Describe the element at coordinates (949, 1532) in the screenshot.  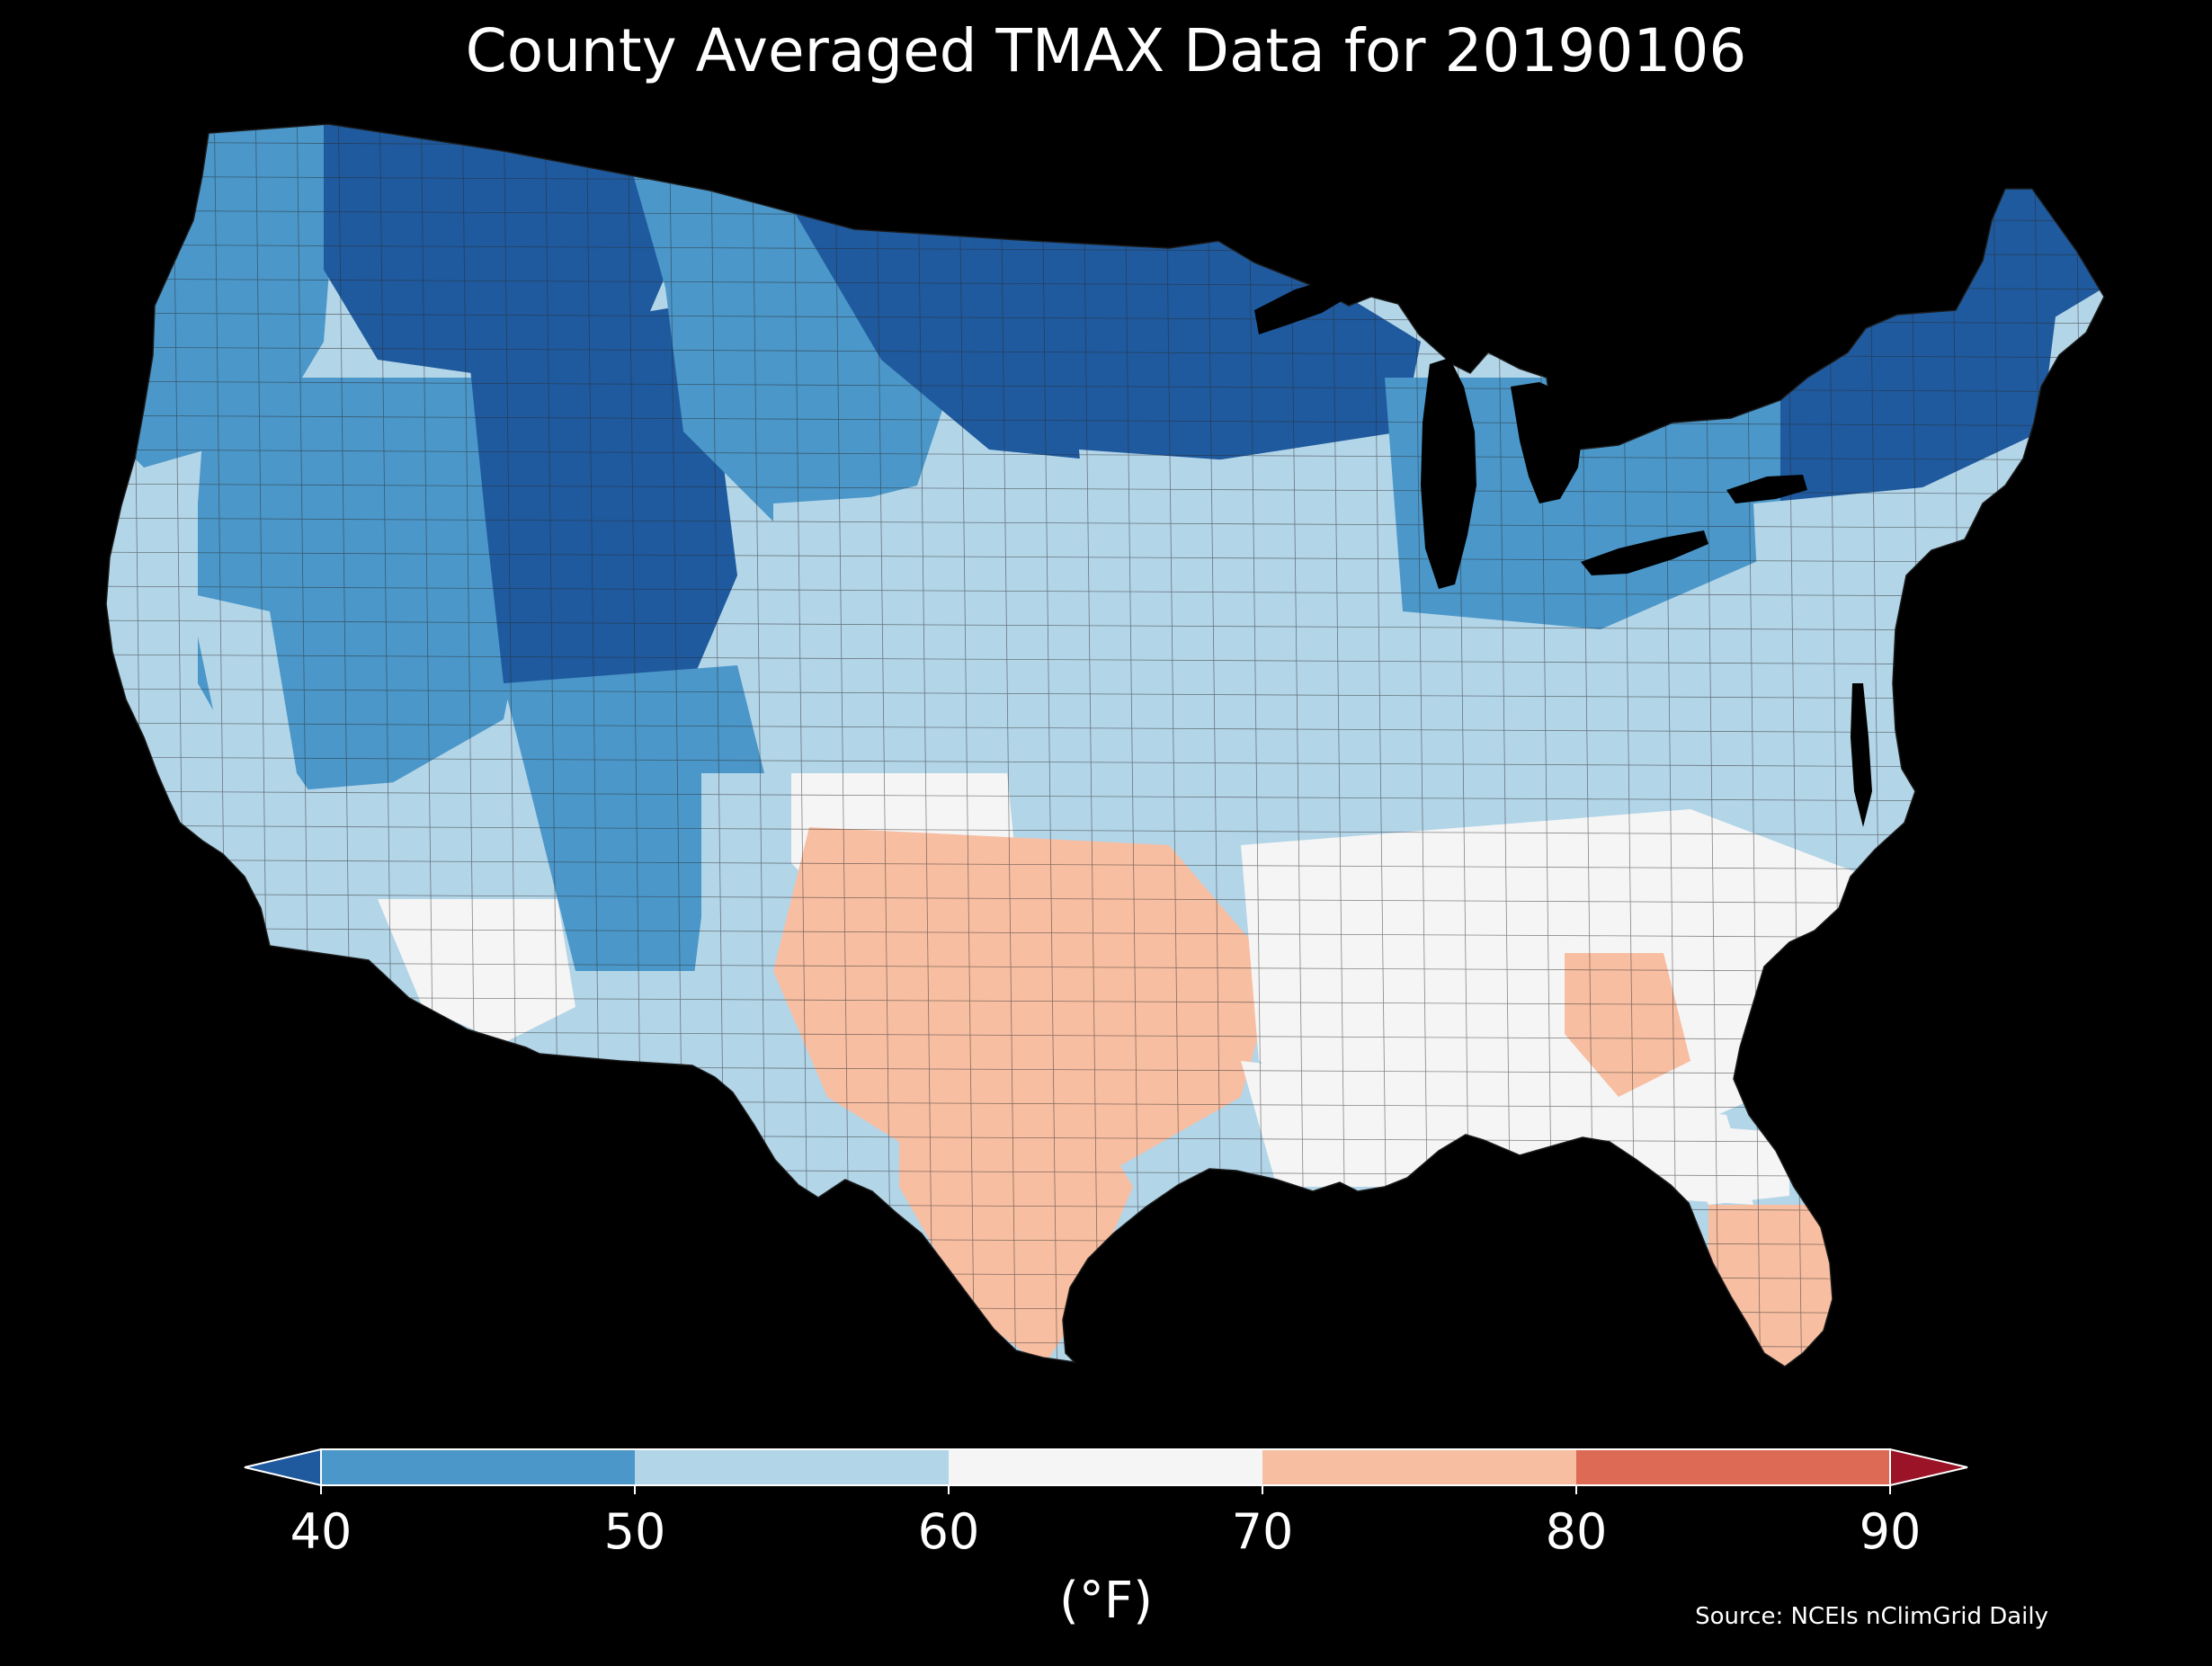
I see `colorbar-tick-label: 60` at that location.